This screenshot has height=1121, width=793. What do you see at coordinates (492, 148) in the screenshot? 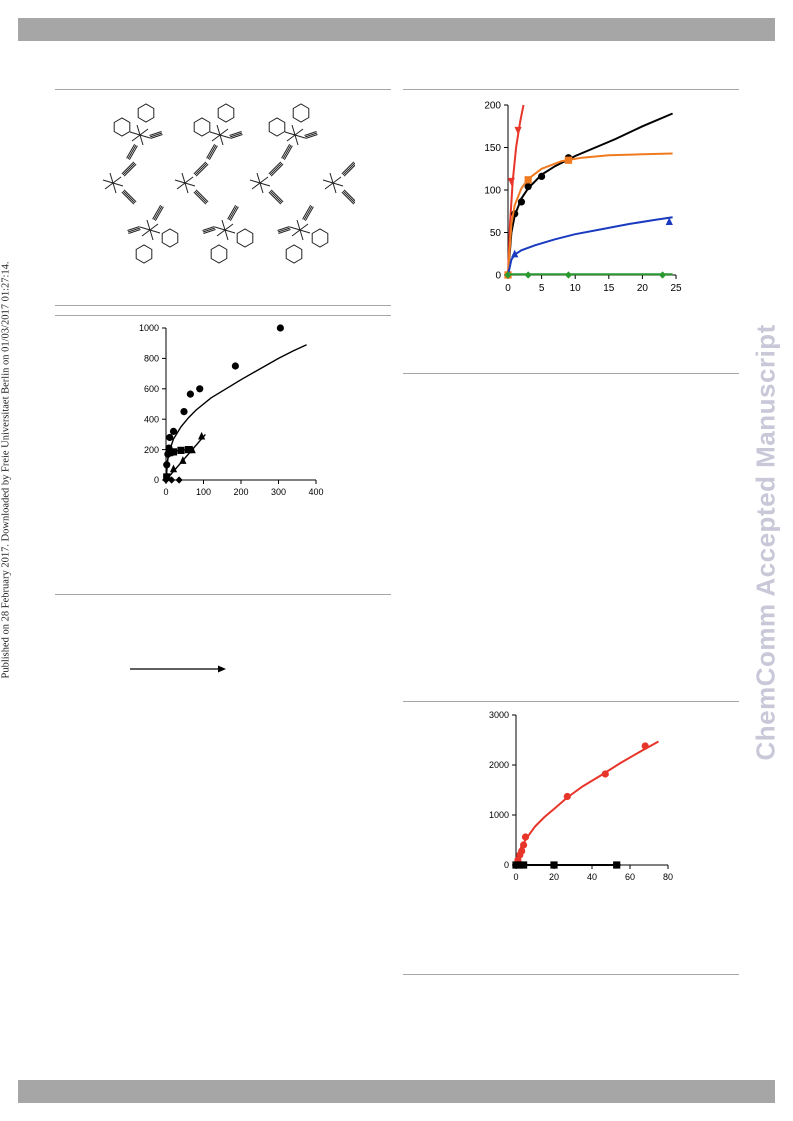
I see `y-tick-label: 150` at bounding box center [492, 148].